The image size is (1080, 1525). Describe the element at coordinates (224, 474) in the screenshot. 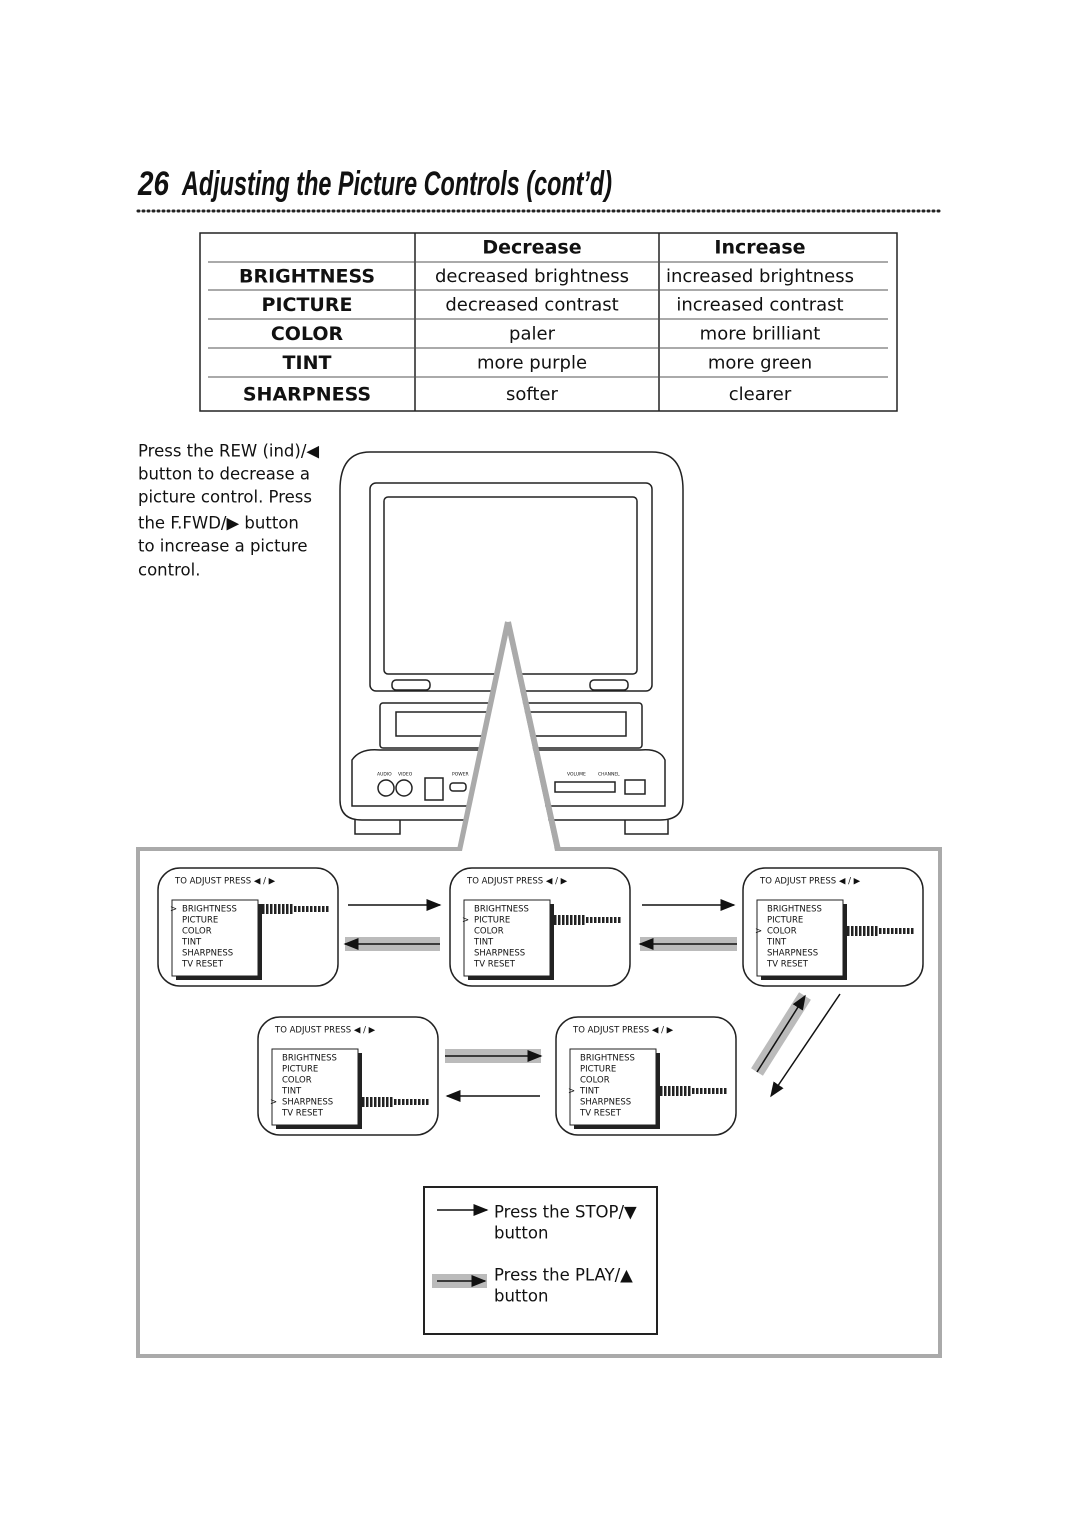

I see `instruction-line: button to decrease a` at that location.